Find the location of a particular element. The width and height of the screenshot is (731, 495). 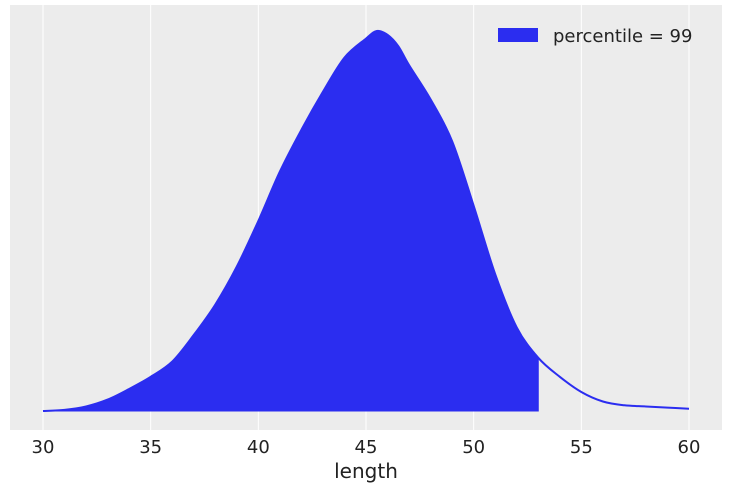

x-axis-ticks: 30 35 40 45 50 55 60 is located at coordinates (366, 447).